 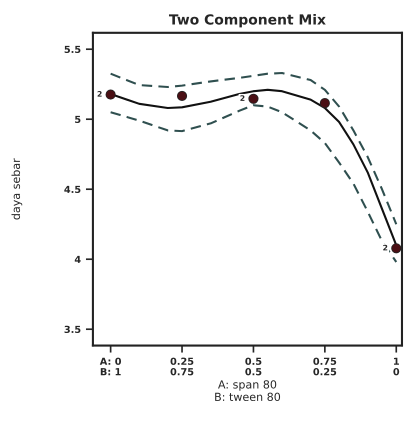 I want to click on y-tick-label: 3.5, so click(x=72, y=330).